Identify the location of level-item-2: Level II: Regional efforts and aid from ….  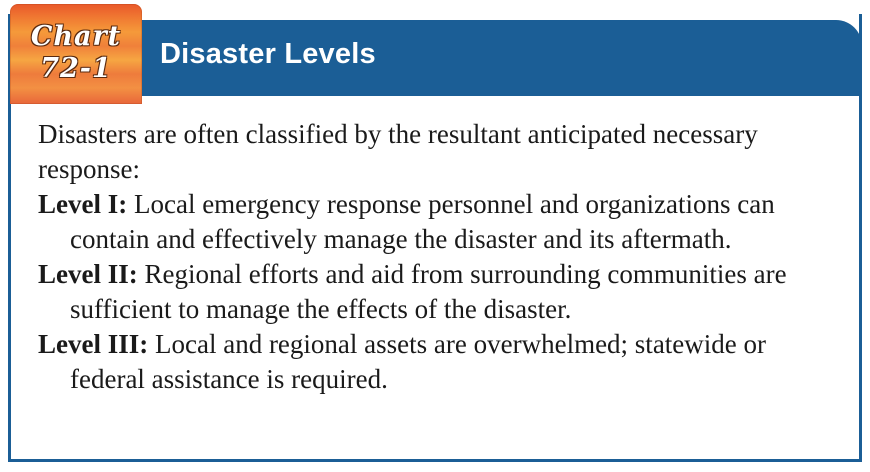
(438, 292).